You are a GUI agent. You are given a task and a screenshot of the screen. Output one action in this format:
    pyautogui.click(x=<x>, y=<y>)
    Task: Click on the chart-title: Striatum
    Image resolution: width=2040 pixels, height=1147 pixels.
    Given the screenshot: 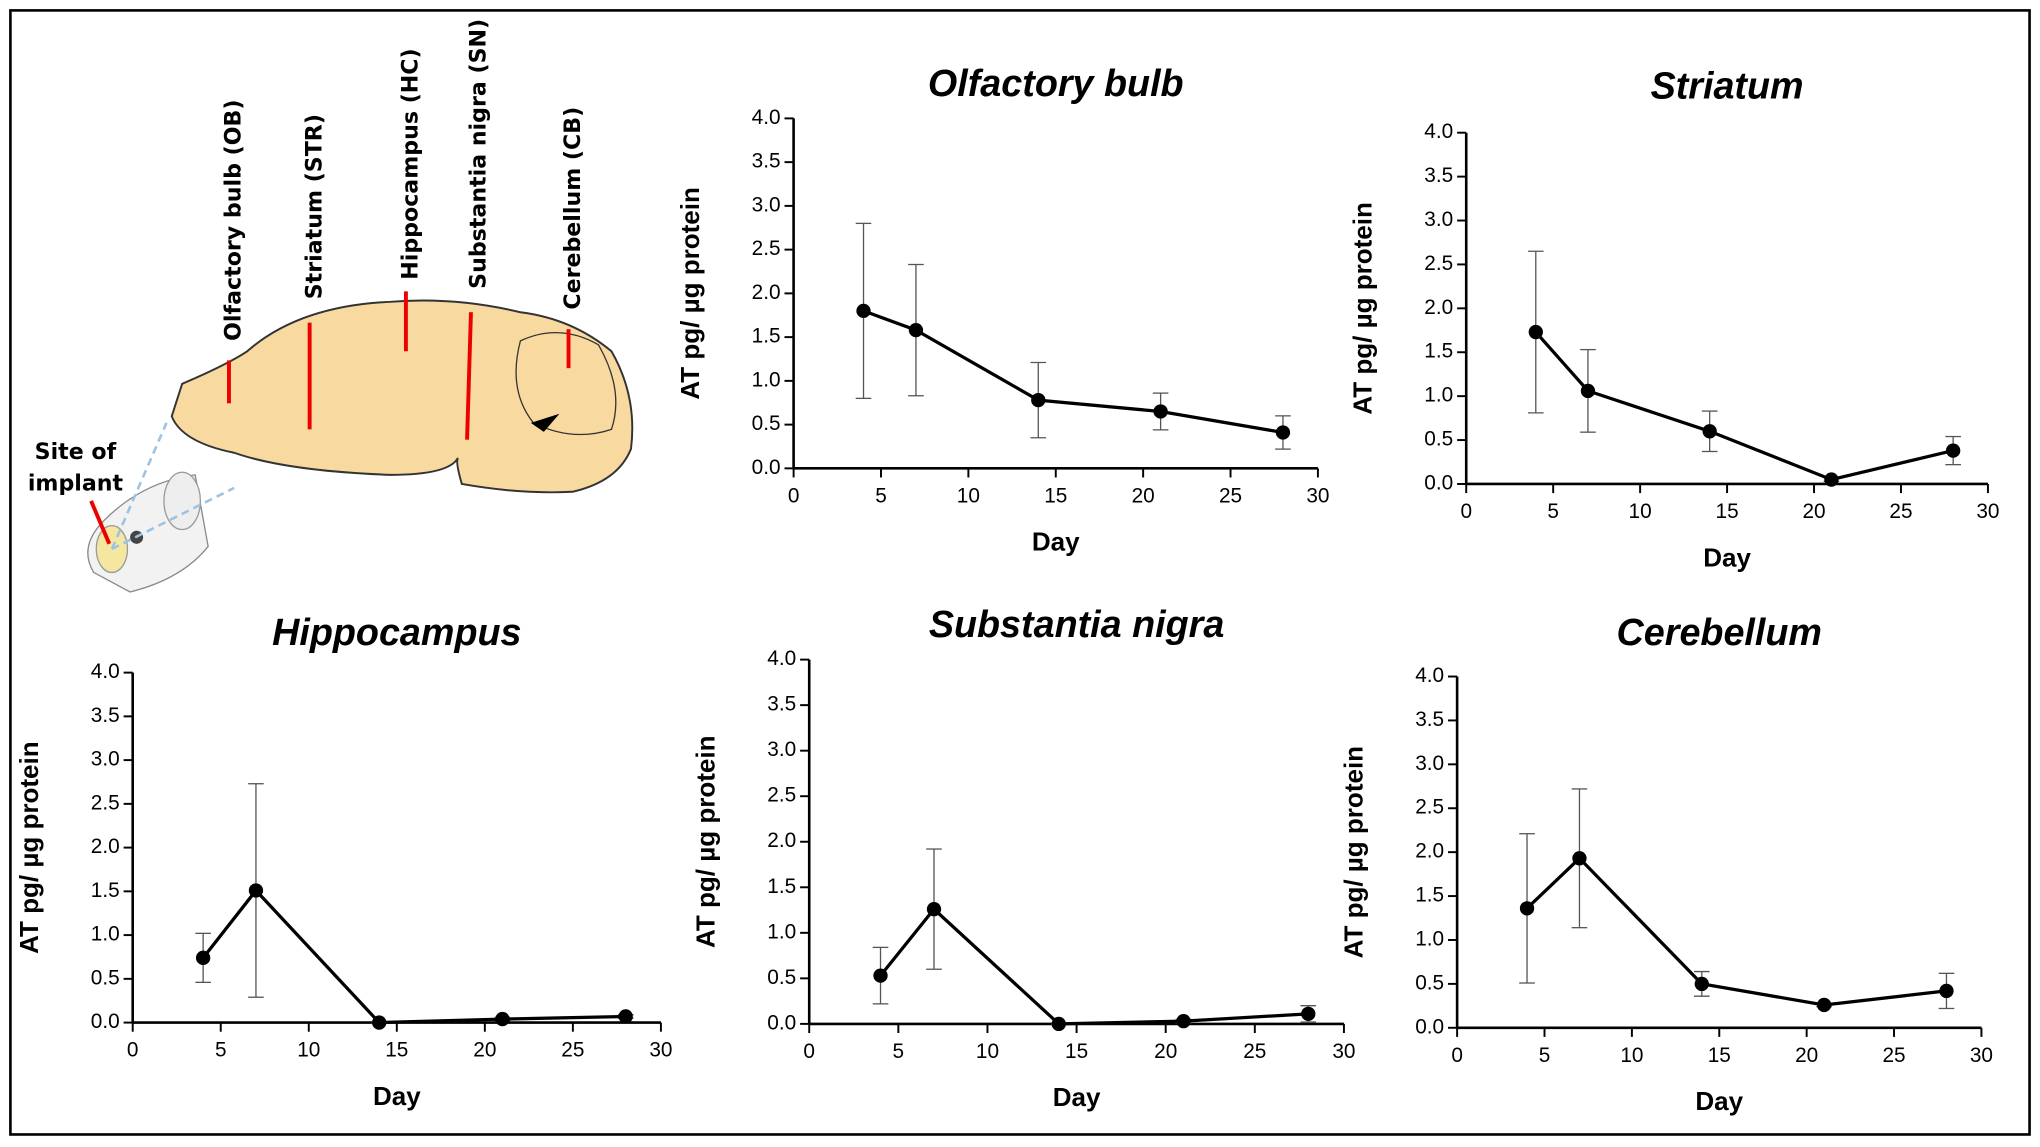 What is the action you would take?
    pyautogui.click(x=1727, y=85)
    